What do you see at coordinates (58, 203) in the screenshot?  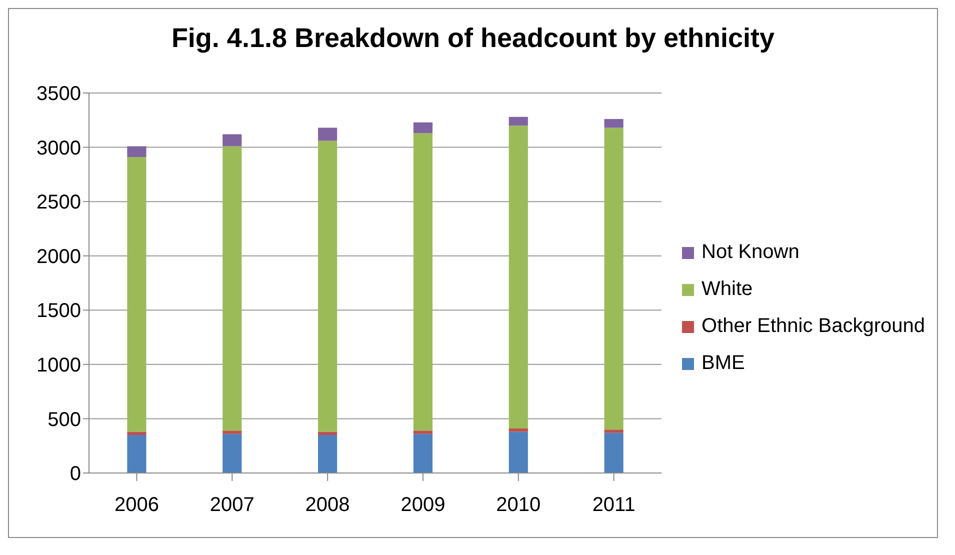 I see `y-tick-label: 2500` at bounding box center [58, 203].